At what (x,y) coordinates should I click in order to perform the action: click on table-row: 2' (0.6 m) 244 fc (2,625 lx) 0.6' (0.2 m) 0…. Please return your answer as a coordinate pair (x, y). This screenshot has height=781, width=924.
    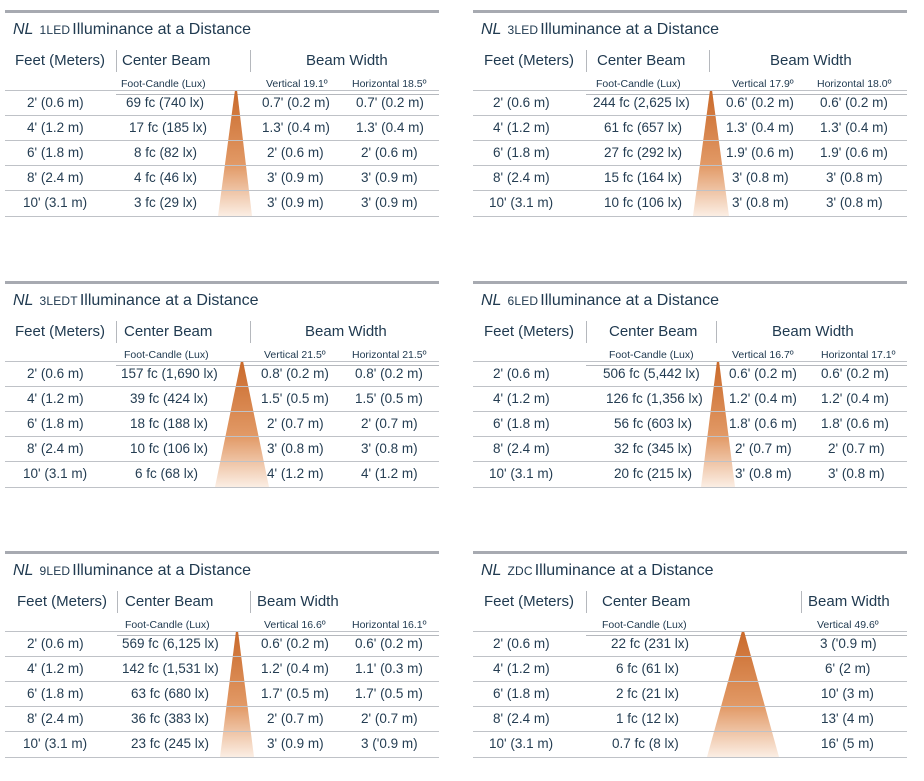
    Looking at the image, I should click on (690, 103).